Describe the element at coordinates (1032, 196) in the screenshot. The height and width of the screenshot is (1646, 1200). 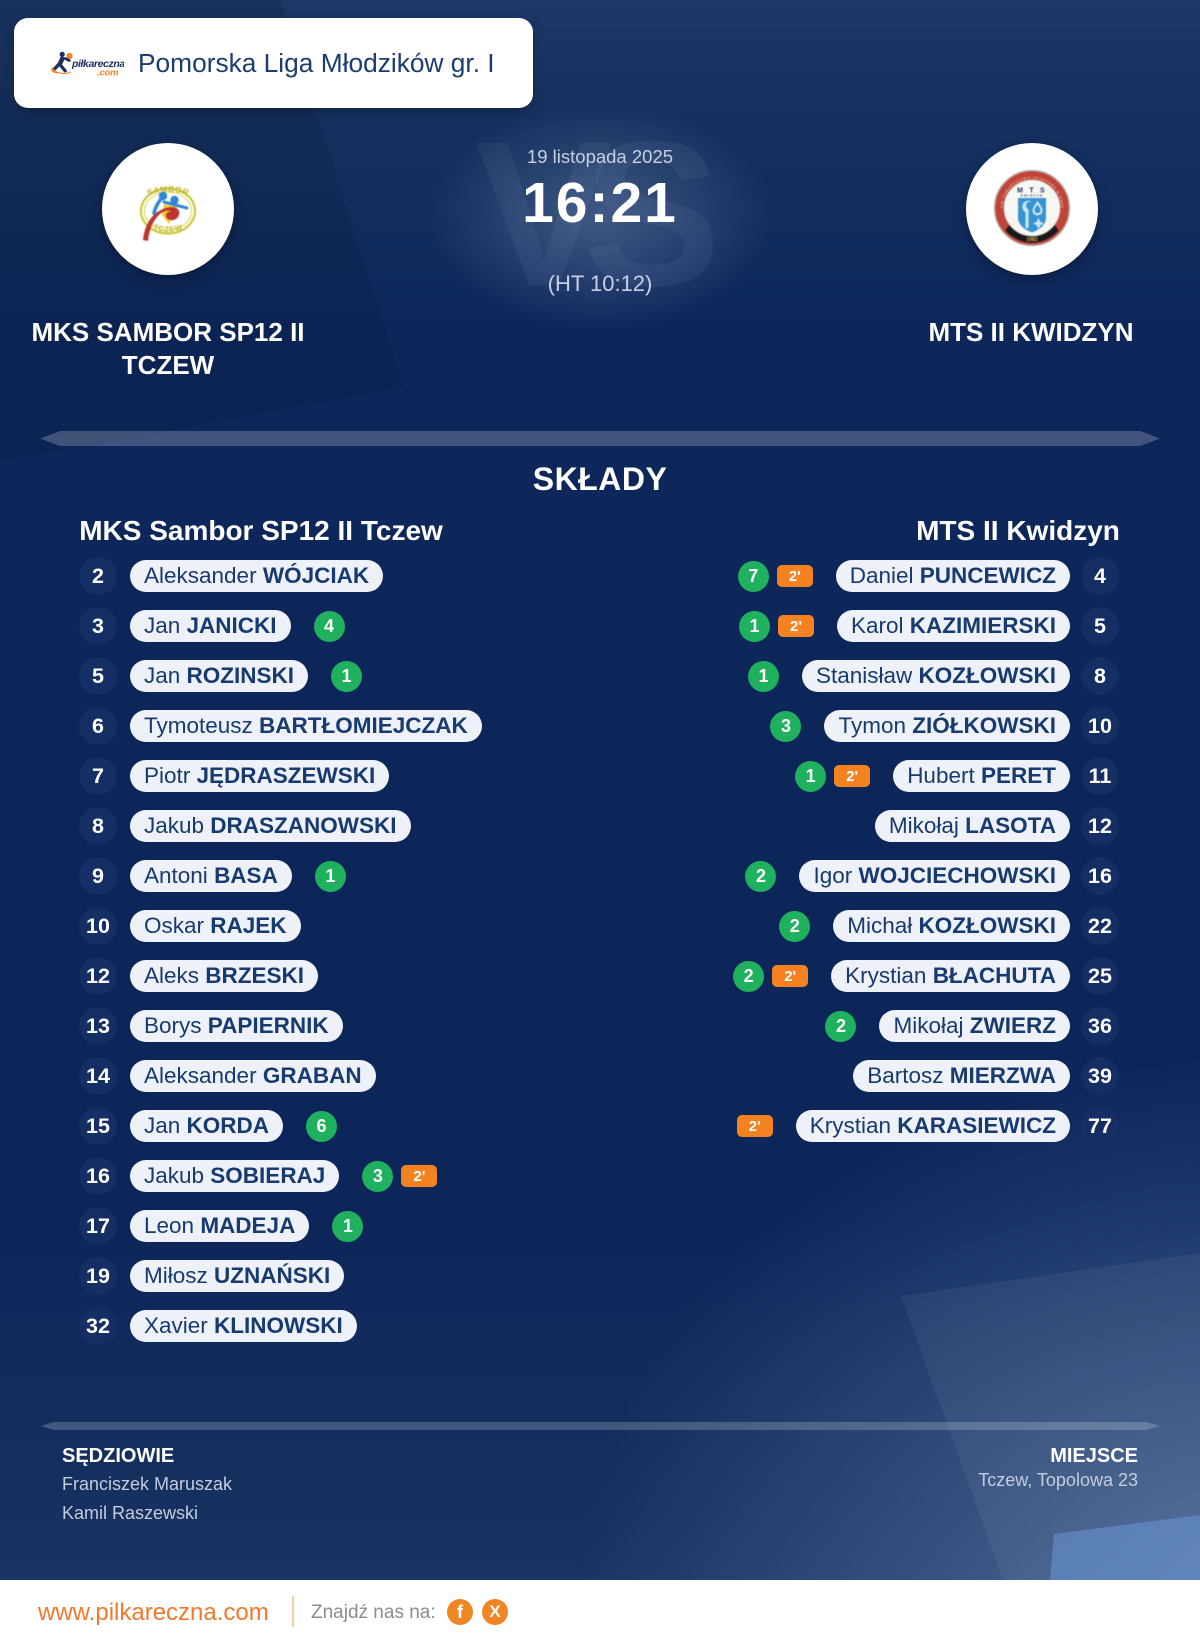
I see `svg-text: KWIDZYN` at that location.